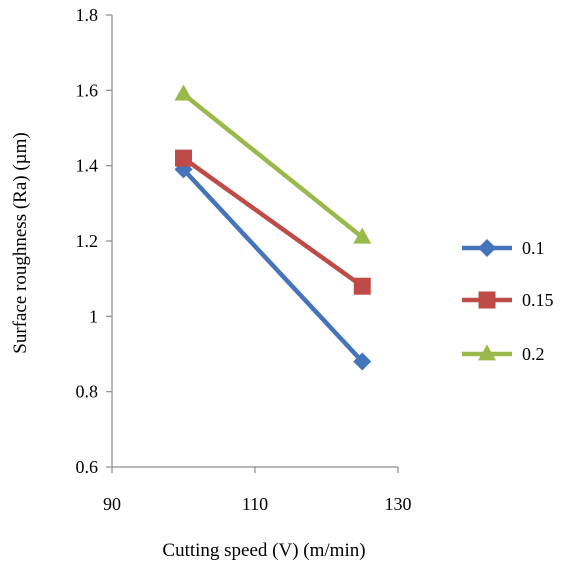 The width and height of the screenshot is (568, 566). Describe the element at coordinates (398, 504) in the screenshot. I see `x-tick-label: 130` at that location.